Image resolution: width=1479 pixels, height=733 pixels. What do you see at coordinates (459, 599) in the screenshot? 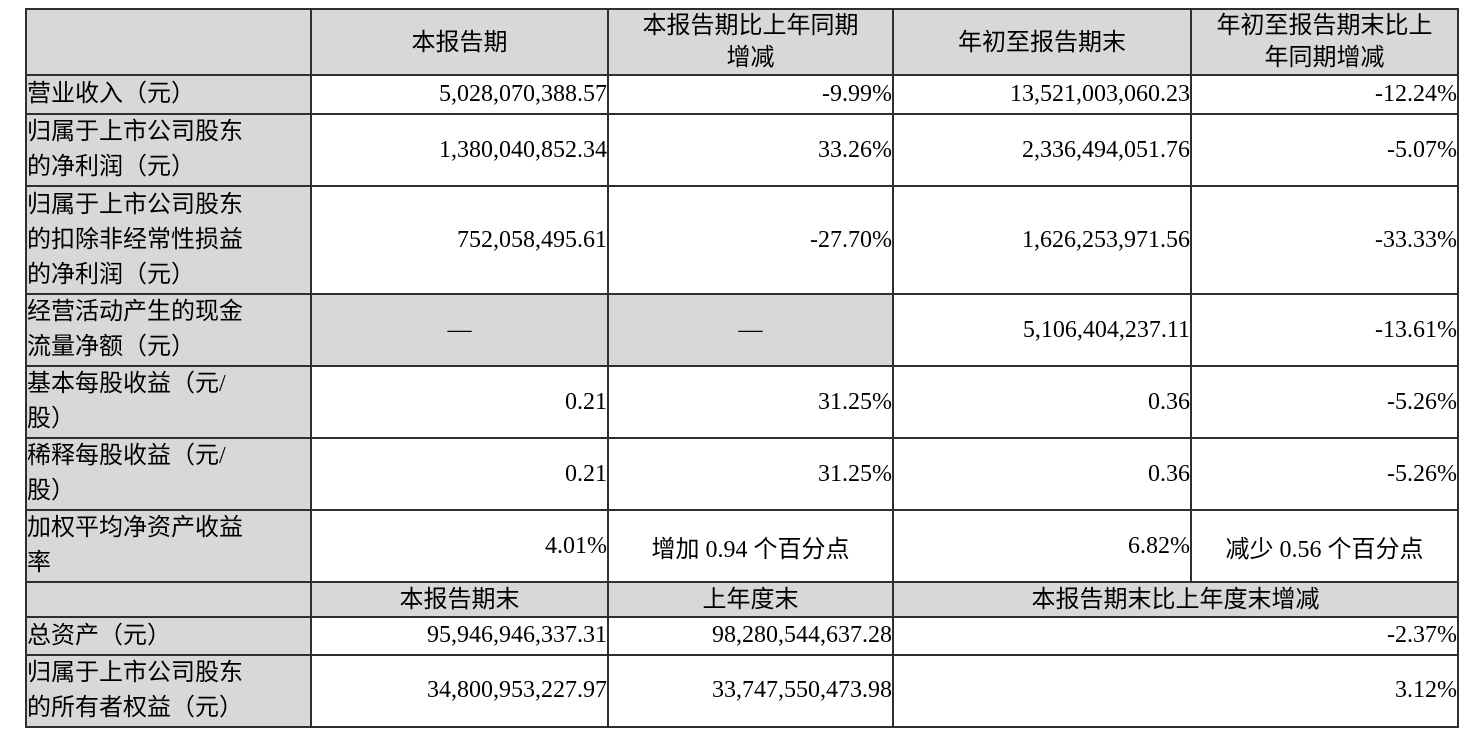
I see `column-header-end-of-period: 本报告期末` at bounding box center [459, 599].